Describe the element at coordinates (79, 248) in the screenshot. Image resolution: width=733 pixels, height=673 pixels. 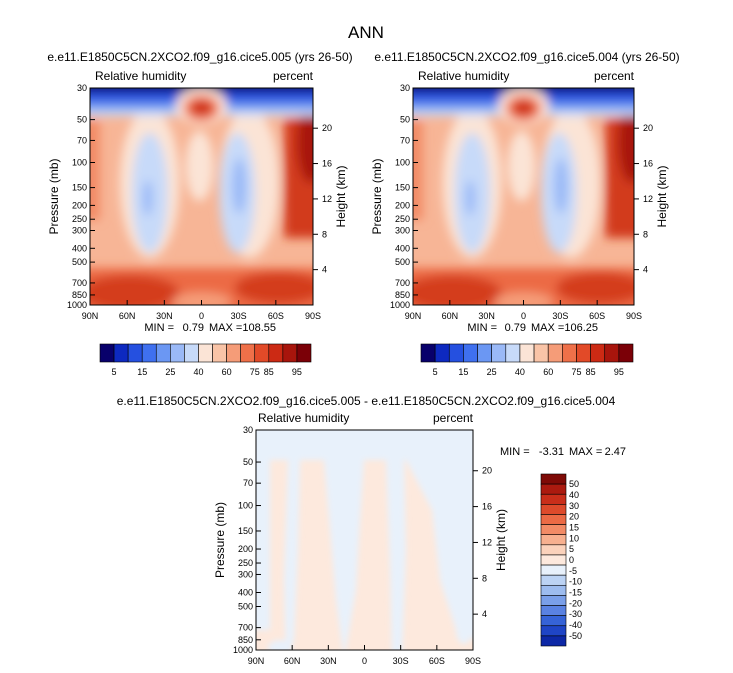
I see `panel-case1-ytick-label: 400` at that location.